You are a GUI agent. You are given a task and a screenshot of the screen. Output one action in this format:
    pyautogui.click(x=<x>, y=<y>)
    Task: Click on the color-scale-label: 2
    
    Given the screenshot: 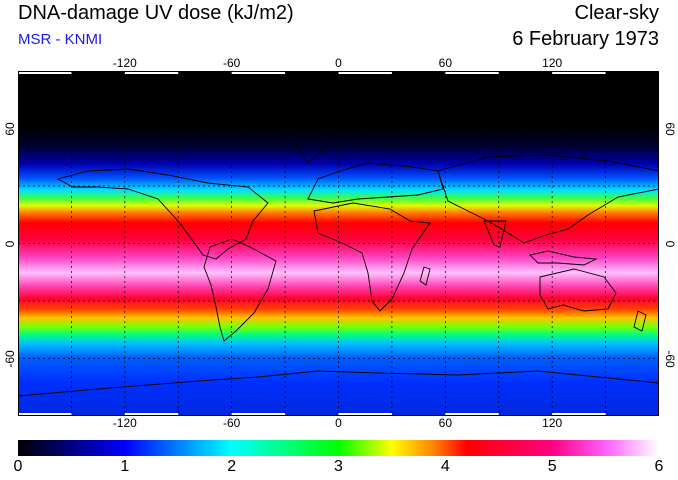 What is the action you would take?
    pyautogui.click(x=232, y=466)
    